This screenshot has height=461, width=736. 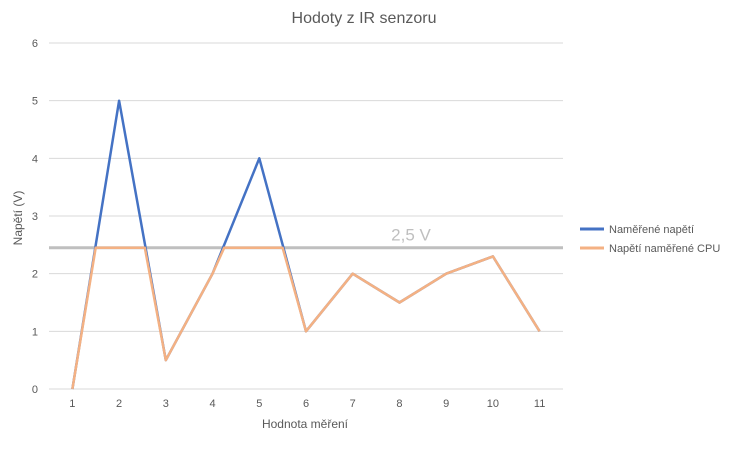 I want to click on x-tick-label: 2, so click(x=119, y=404).